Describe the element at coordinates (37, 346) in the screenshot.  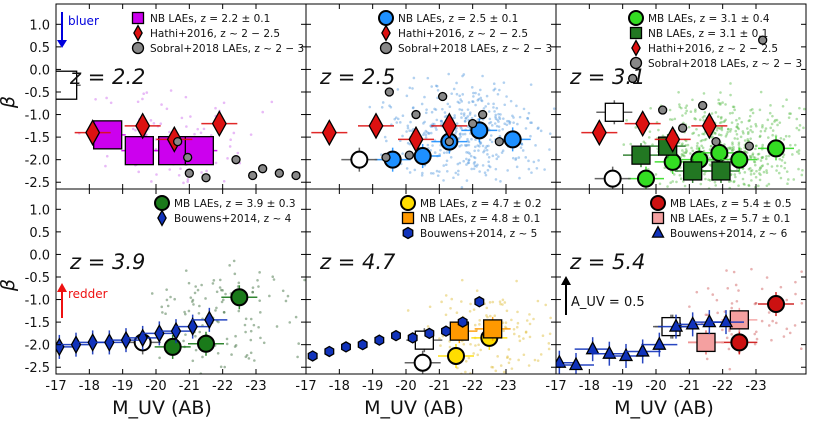
I see `y-tick-label: -2.0` at that location.